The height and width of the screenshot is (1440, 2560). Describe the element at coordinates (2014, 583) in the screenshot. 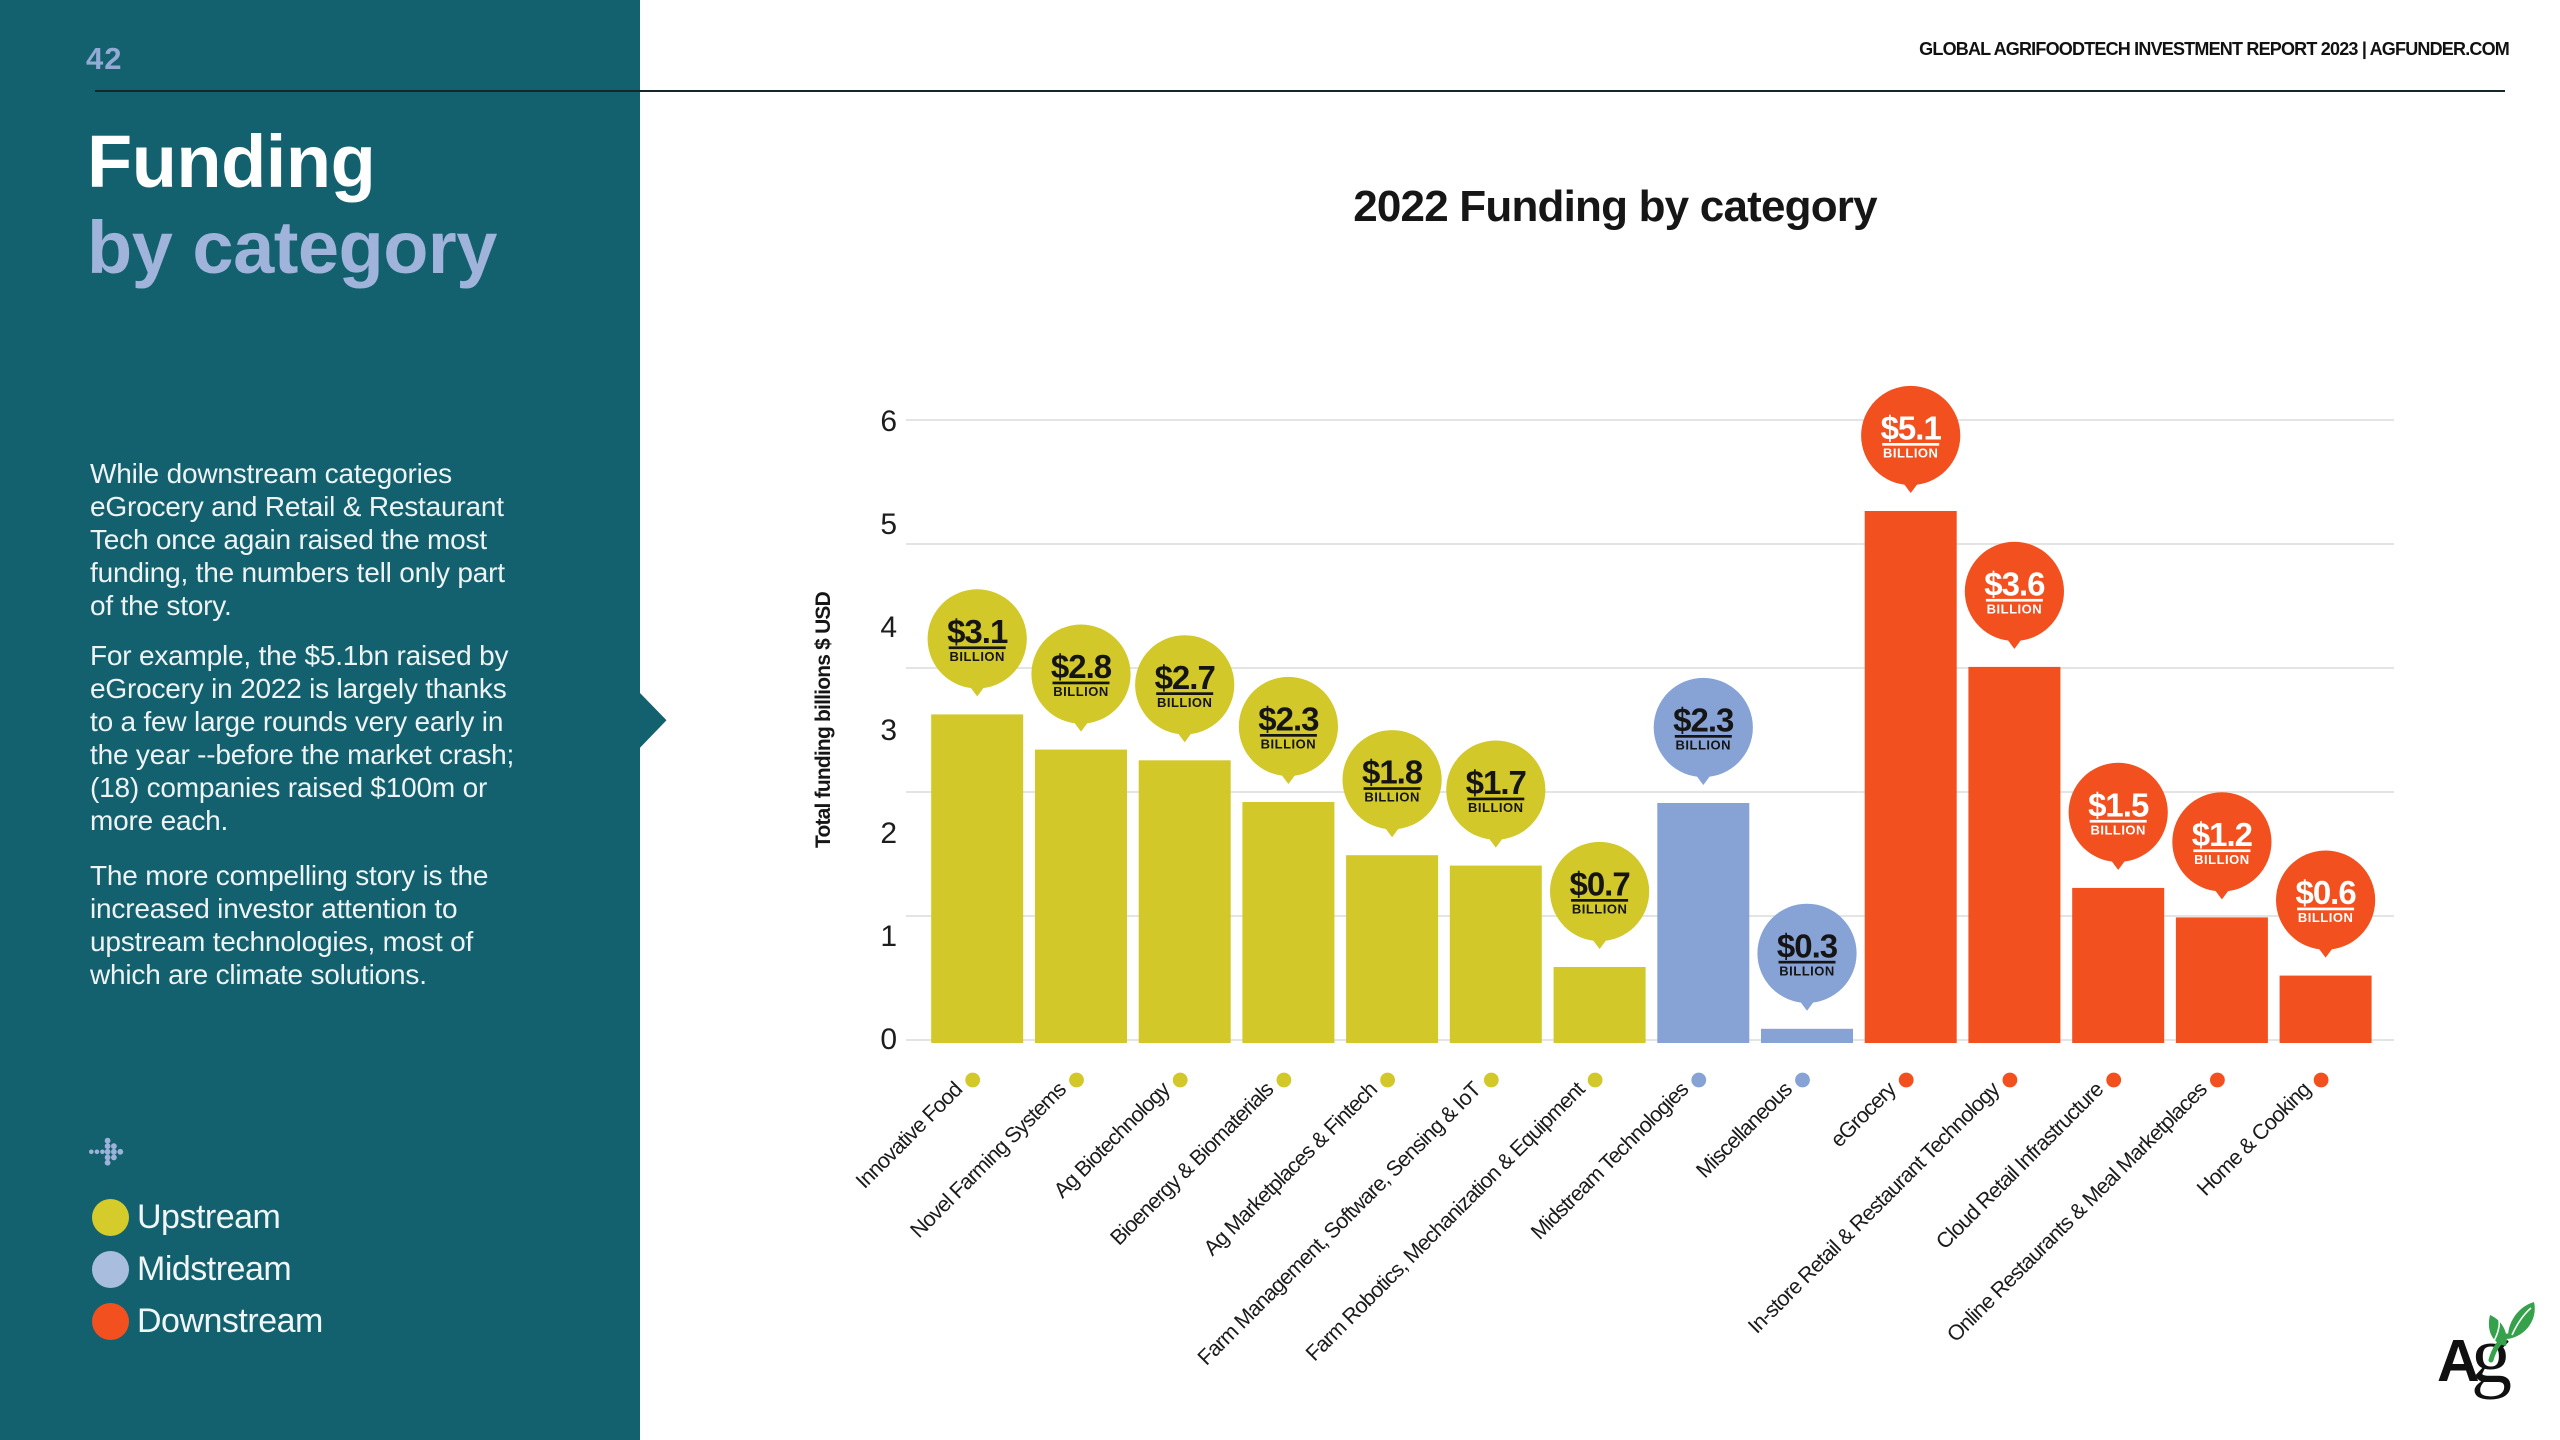

I see `svg-text: $3.6` at that location.